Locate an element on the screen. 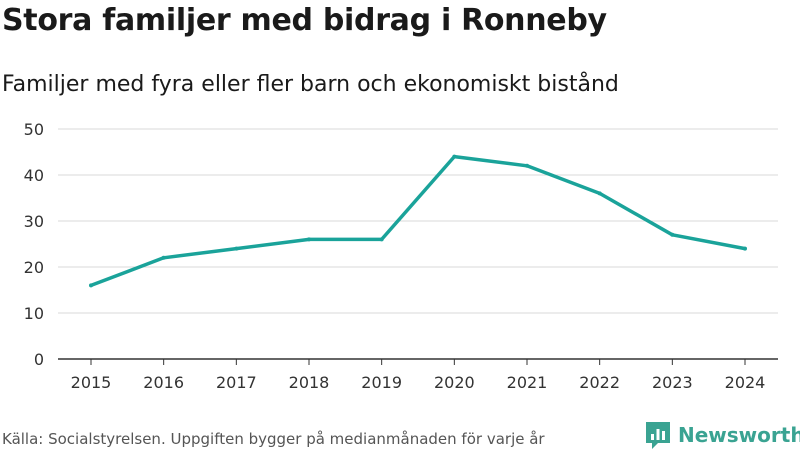  x-tick-label: 2016 is located at coordinates (163, 382).